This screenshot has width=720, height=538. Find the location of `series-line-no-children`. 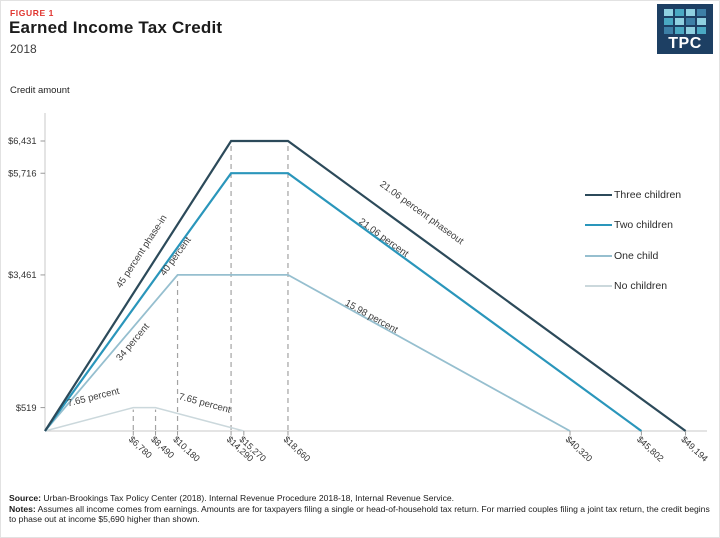

series-line-no-children is located at coordinates (144, 419).